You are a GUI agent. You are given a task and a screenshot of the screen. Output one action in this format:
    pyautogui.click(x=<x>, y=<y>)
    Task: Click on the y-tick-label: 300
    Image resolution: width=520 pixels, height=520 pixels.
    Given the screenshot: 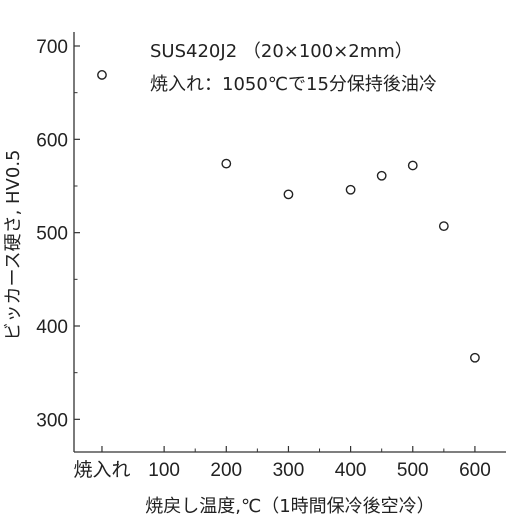 What is the action you would take?
    pyautogui.click(x=52, y=420)
    